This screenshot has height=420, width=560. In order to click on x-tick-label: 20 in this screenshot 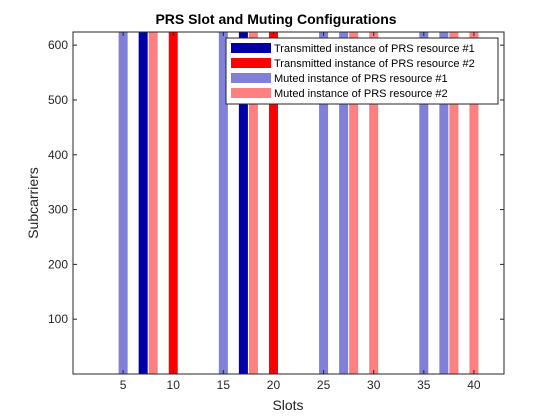, I will do `click(274, 385)`.